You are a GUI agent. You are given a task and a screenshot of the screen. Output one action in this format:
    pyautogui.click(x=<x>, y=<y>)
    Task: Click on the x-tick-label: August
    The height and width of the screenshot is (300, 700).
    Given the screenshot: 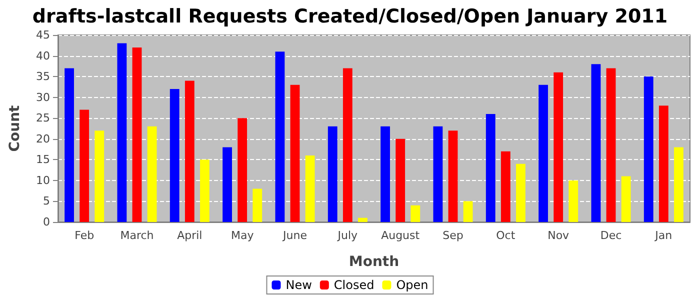 What is the action you would take?
    pyautogui.click(x=400, y=235)
    